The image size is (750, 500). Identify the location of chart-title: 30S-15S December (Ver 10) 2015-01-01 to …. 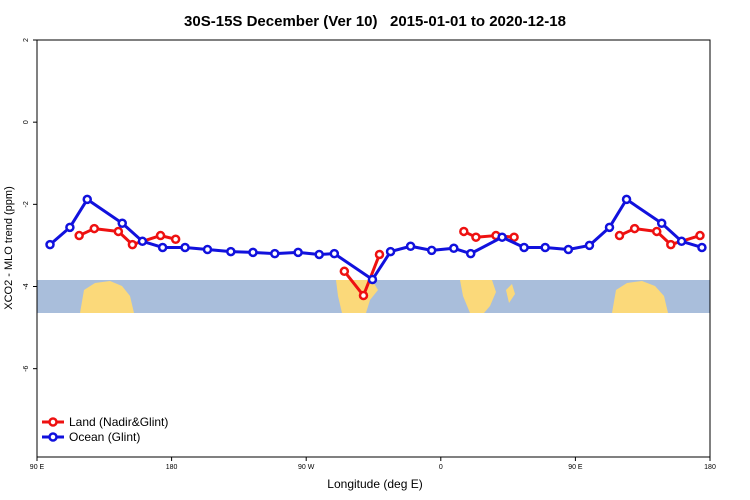
(375, 21).